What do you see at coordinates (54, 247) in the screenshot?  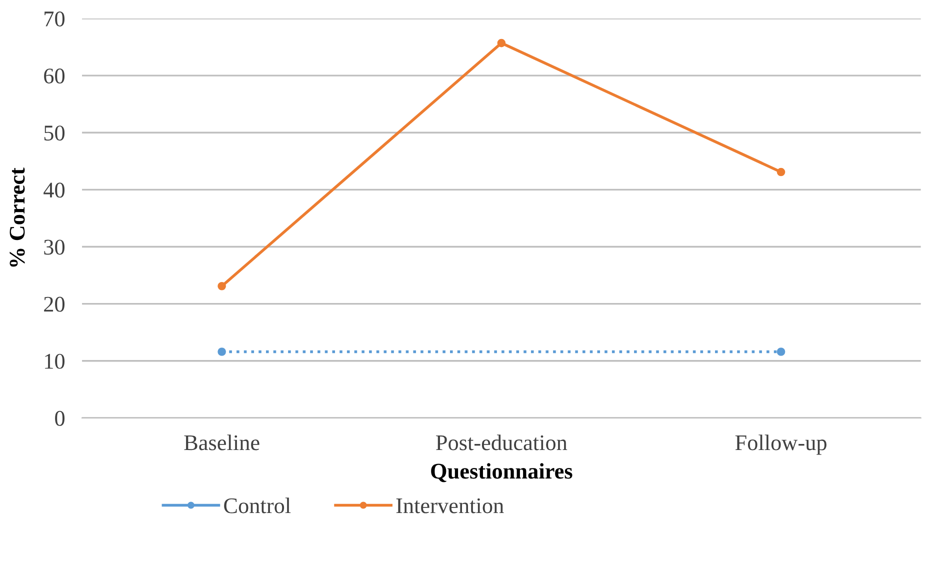 I see `y-tick-label: 30` at bounding box center [54, 247].